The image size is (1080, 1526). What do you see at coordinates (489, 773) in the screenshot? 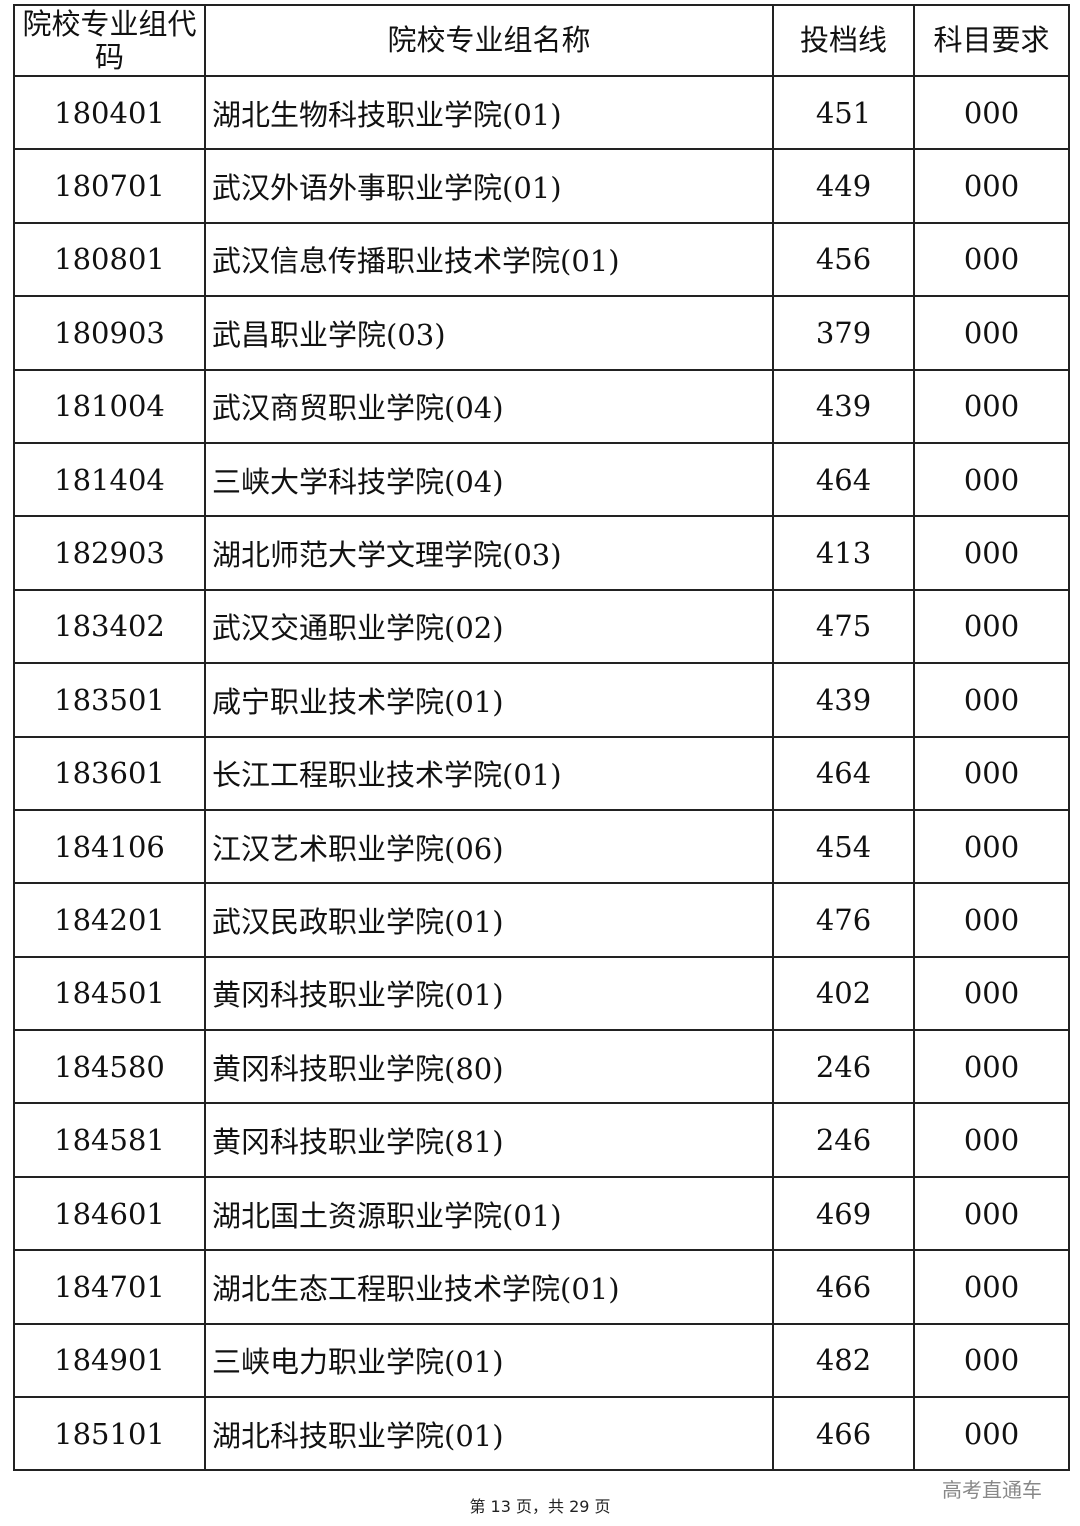
I see `group-name-cell: 长江工程职业技术学院(01)` at bounding box center [489, 773].